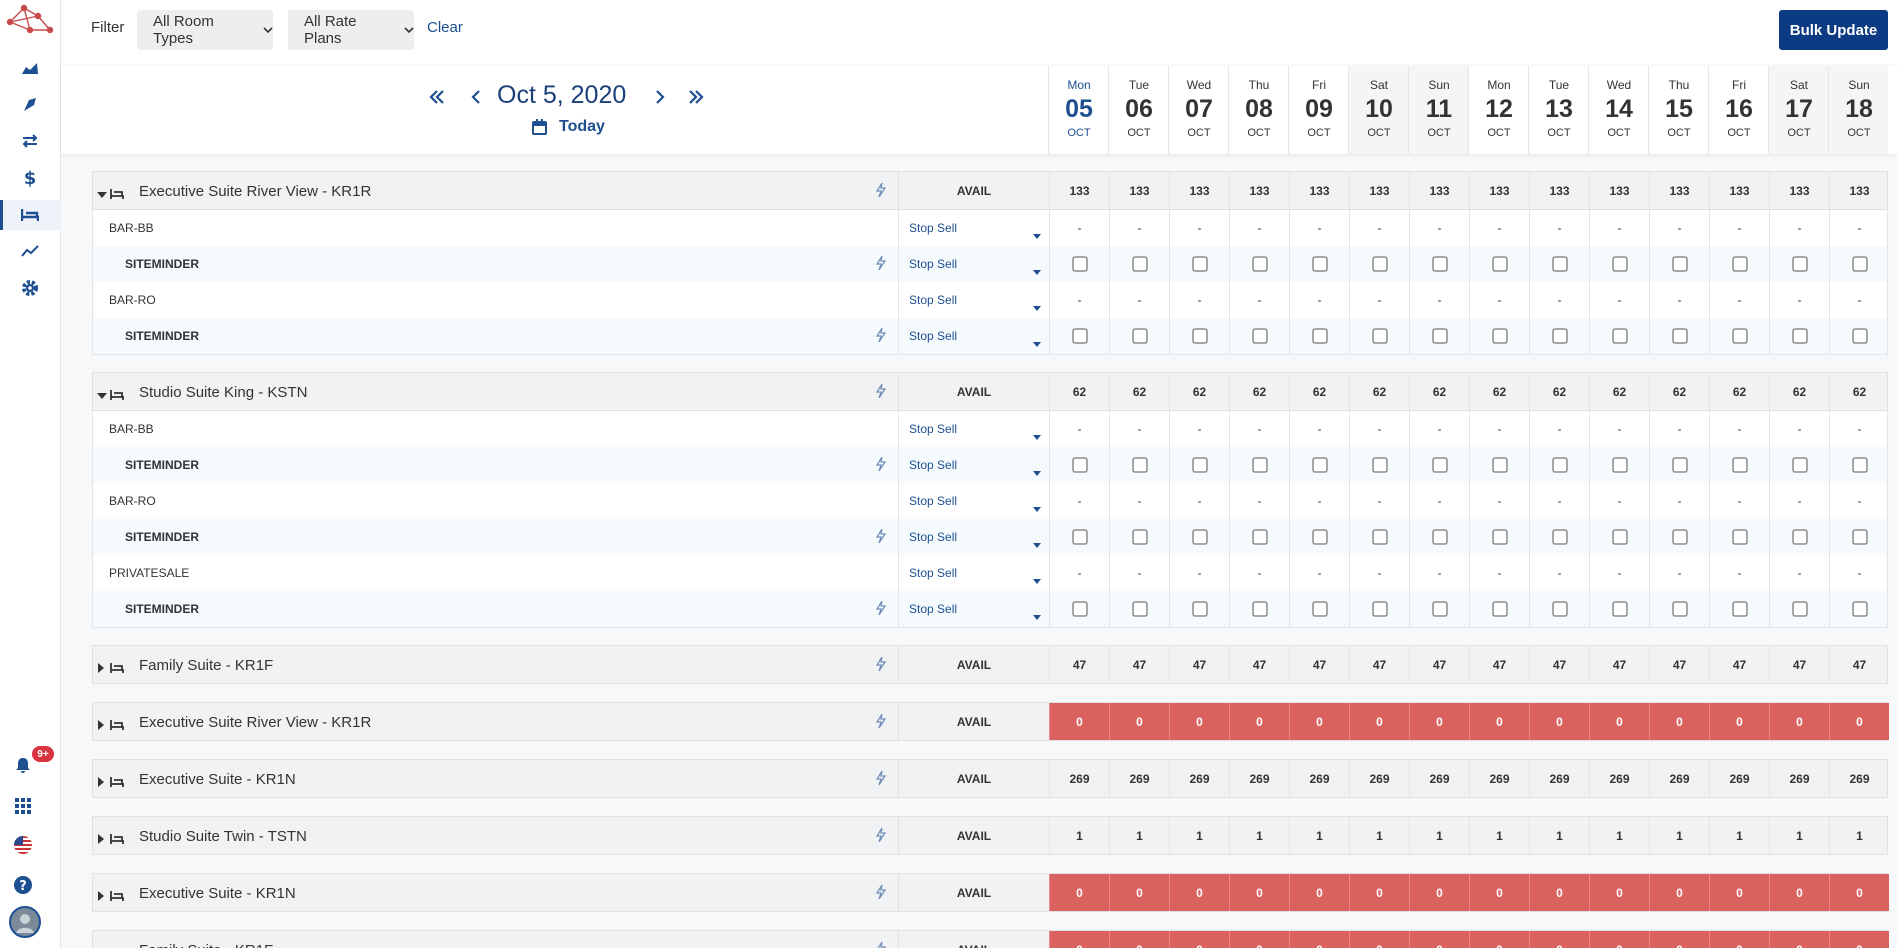 The height and width of the screenshot is (948, 1897). I want to click on room-type-dropdown: All Room Types, so click(205, 30).